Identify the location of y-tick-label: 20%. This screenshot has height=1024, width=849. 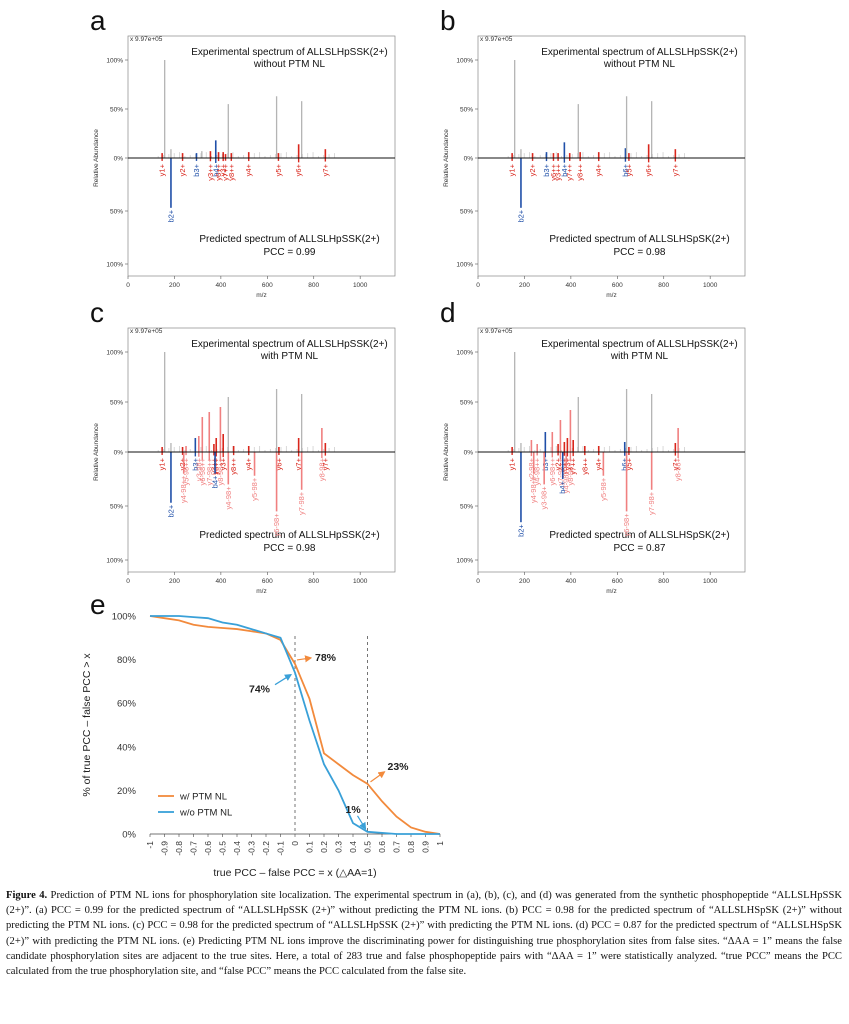
(127, 791).